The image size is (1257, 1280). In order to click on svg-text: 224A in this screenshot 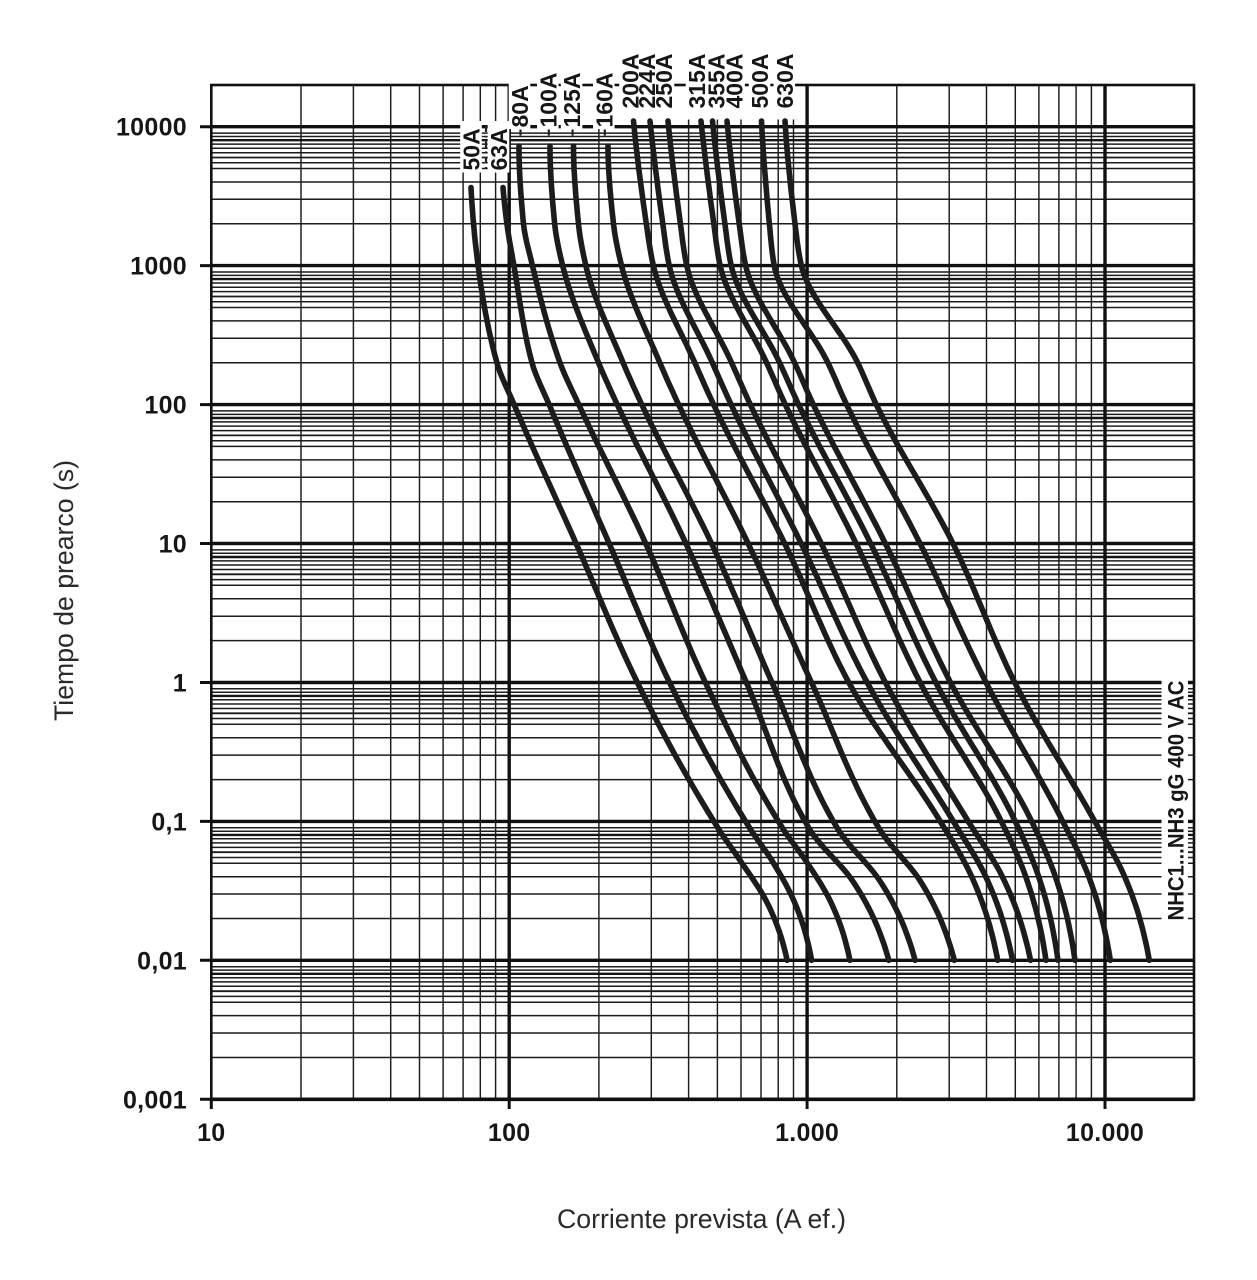, I will do `click(647, 81)`.